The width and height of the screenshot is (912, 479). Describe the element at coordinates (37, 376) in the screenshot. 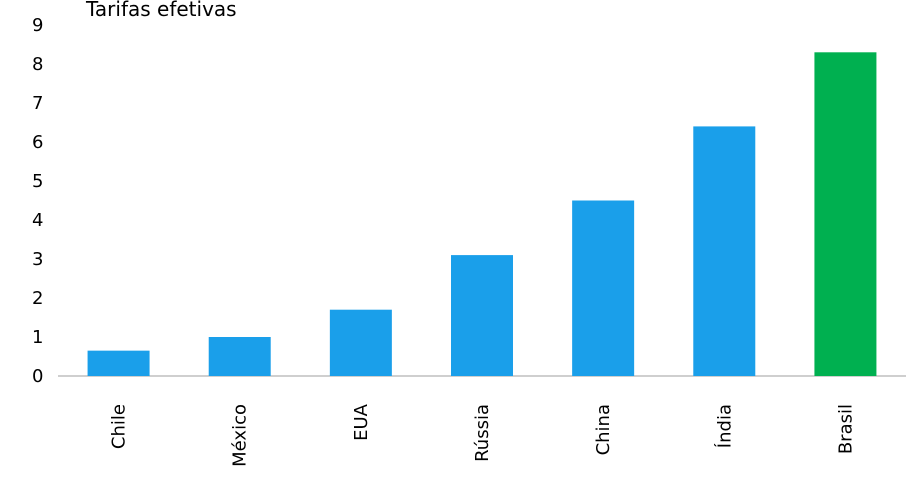

I see `y-tick-label: 0` at that location.